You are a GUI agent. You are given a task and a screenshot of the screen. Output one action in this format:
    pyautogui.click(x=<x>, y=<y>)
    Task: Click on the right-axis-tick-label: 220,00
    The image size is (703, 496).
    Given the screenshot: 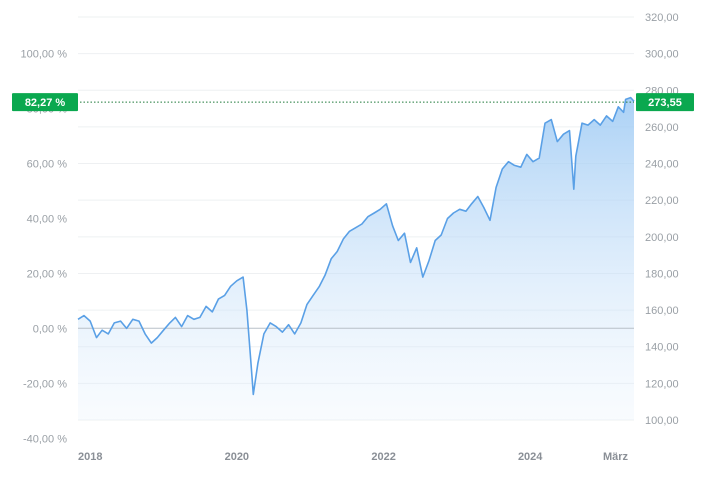 What is the action you would take?
    pyautogui.click(x=662, y=201)
    